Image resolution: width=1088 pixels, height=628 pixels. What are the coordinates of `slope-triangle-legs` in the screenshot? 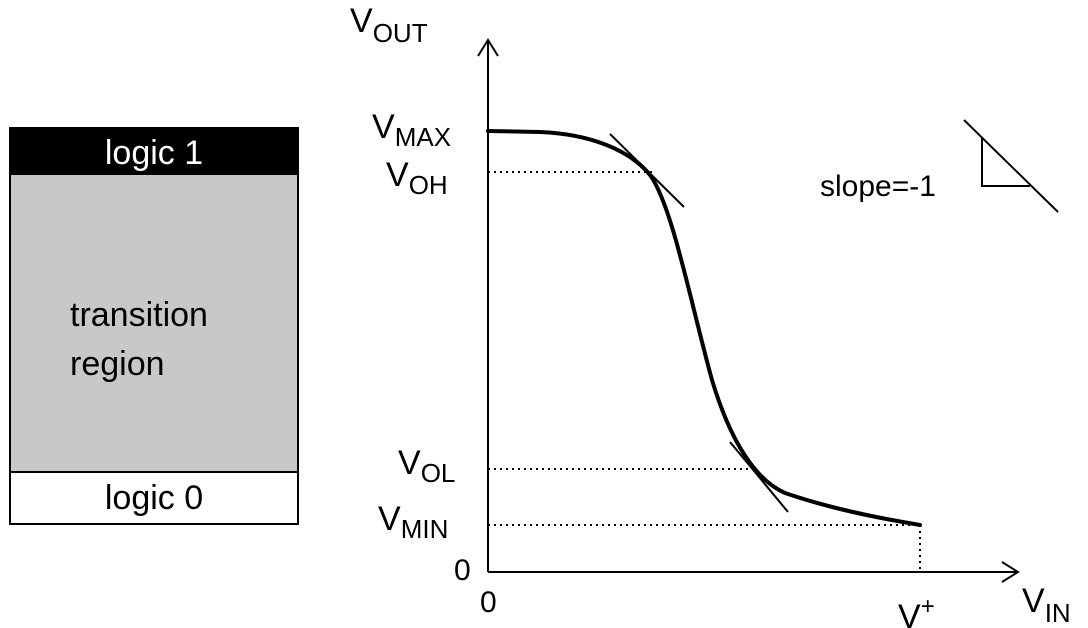 It's located at (1005, 162).